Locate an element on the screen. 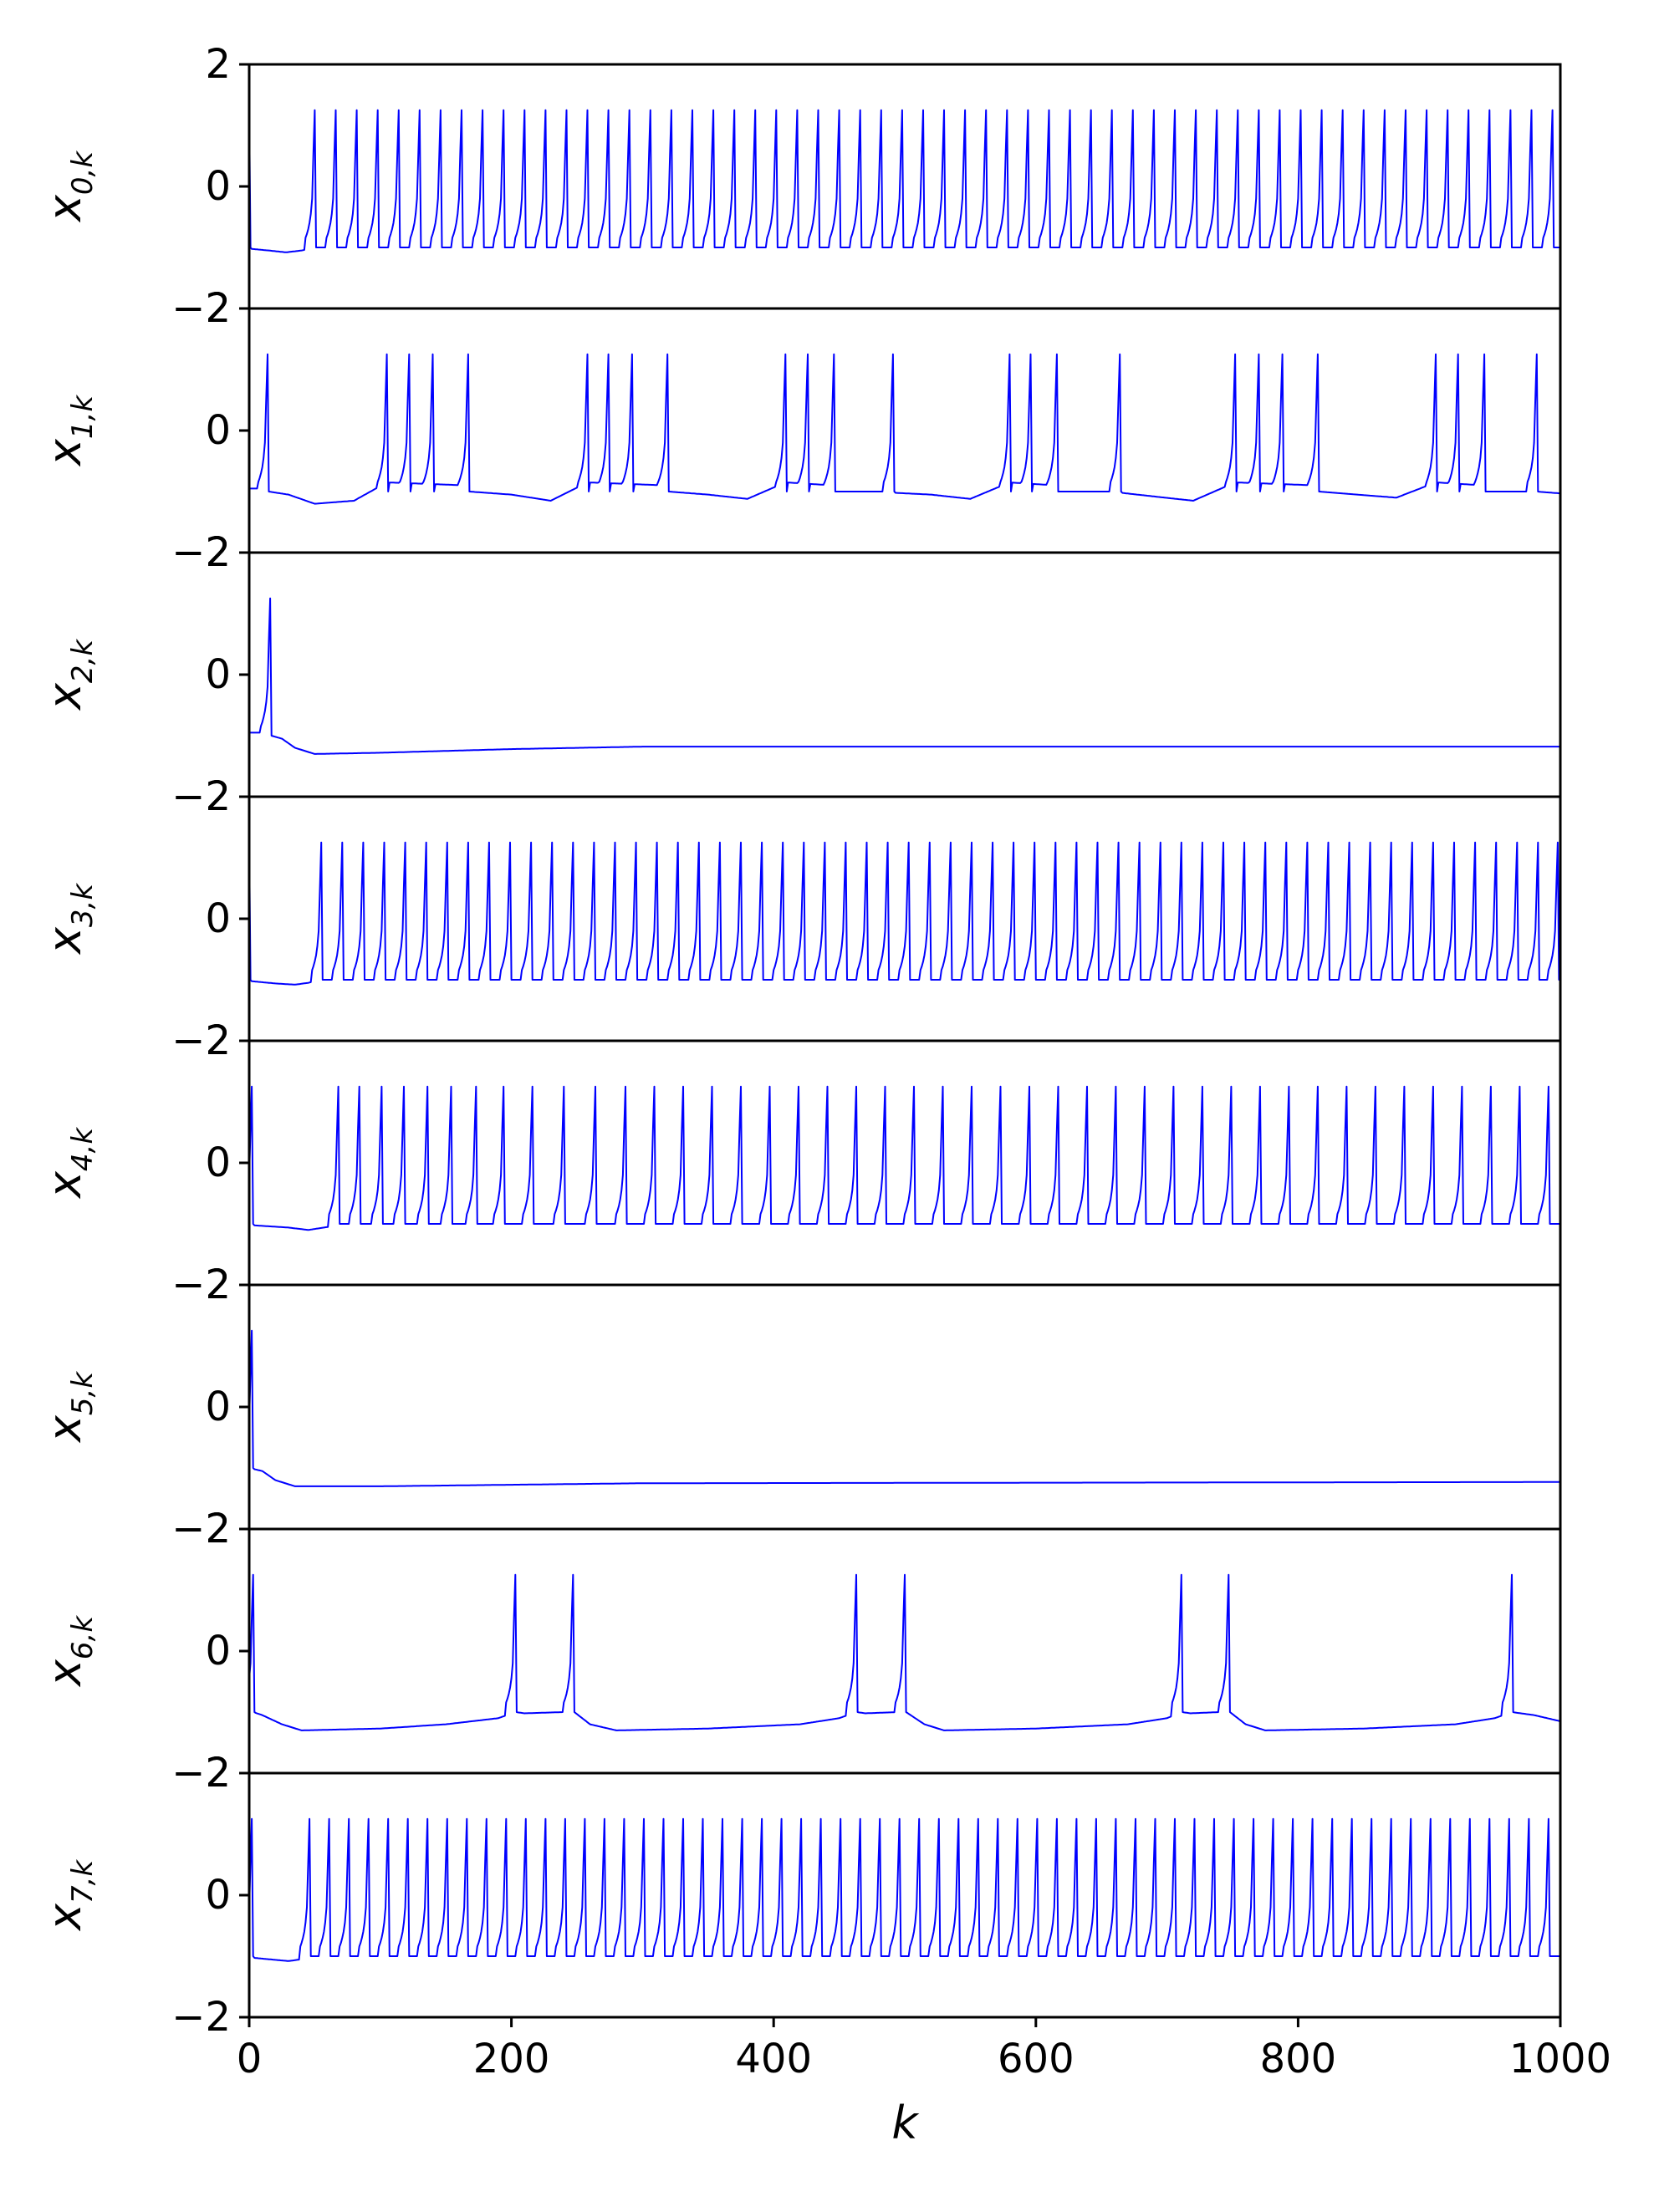  y-axis-label-0: x0,k is located at coordinates (69, 186).